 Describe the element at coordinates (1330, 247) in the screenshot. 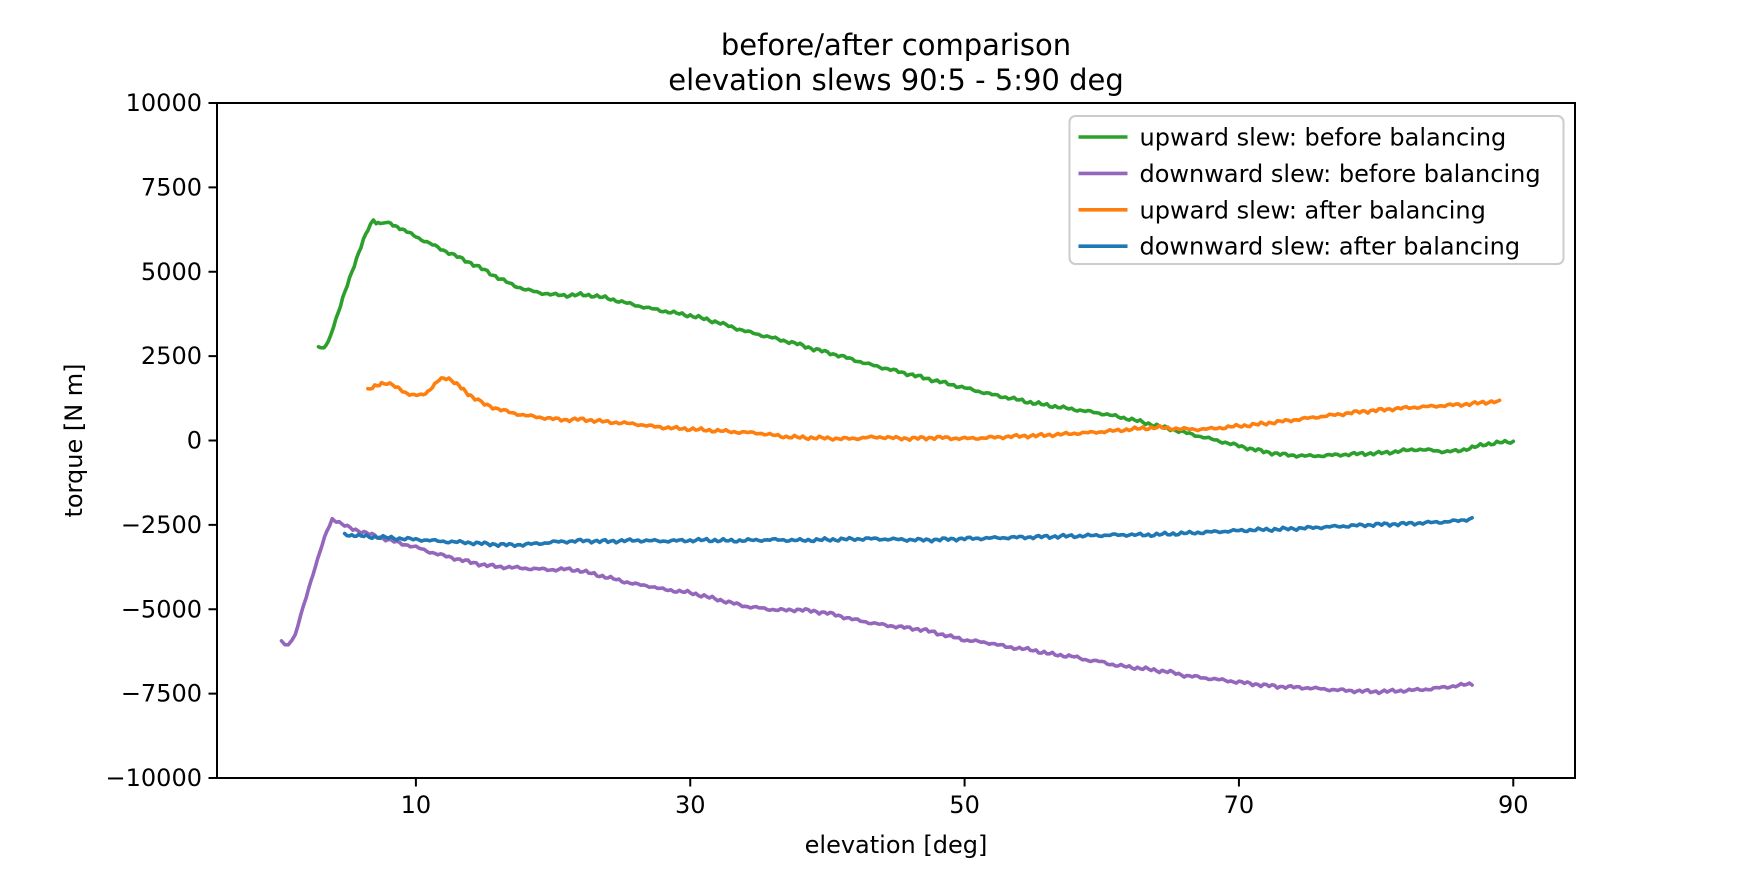

I see `legend-label-3: downward slew: after balancing` at that location.